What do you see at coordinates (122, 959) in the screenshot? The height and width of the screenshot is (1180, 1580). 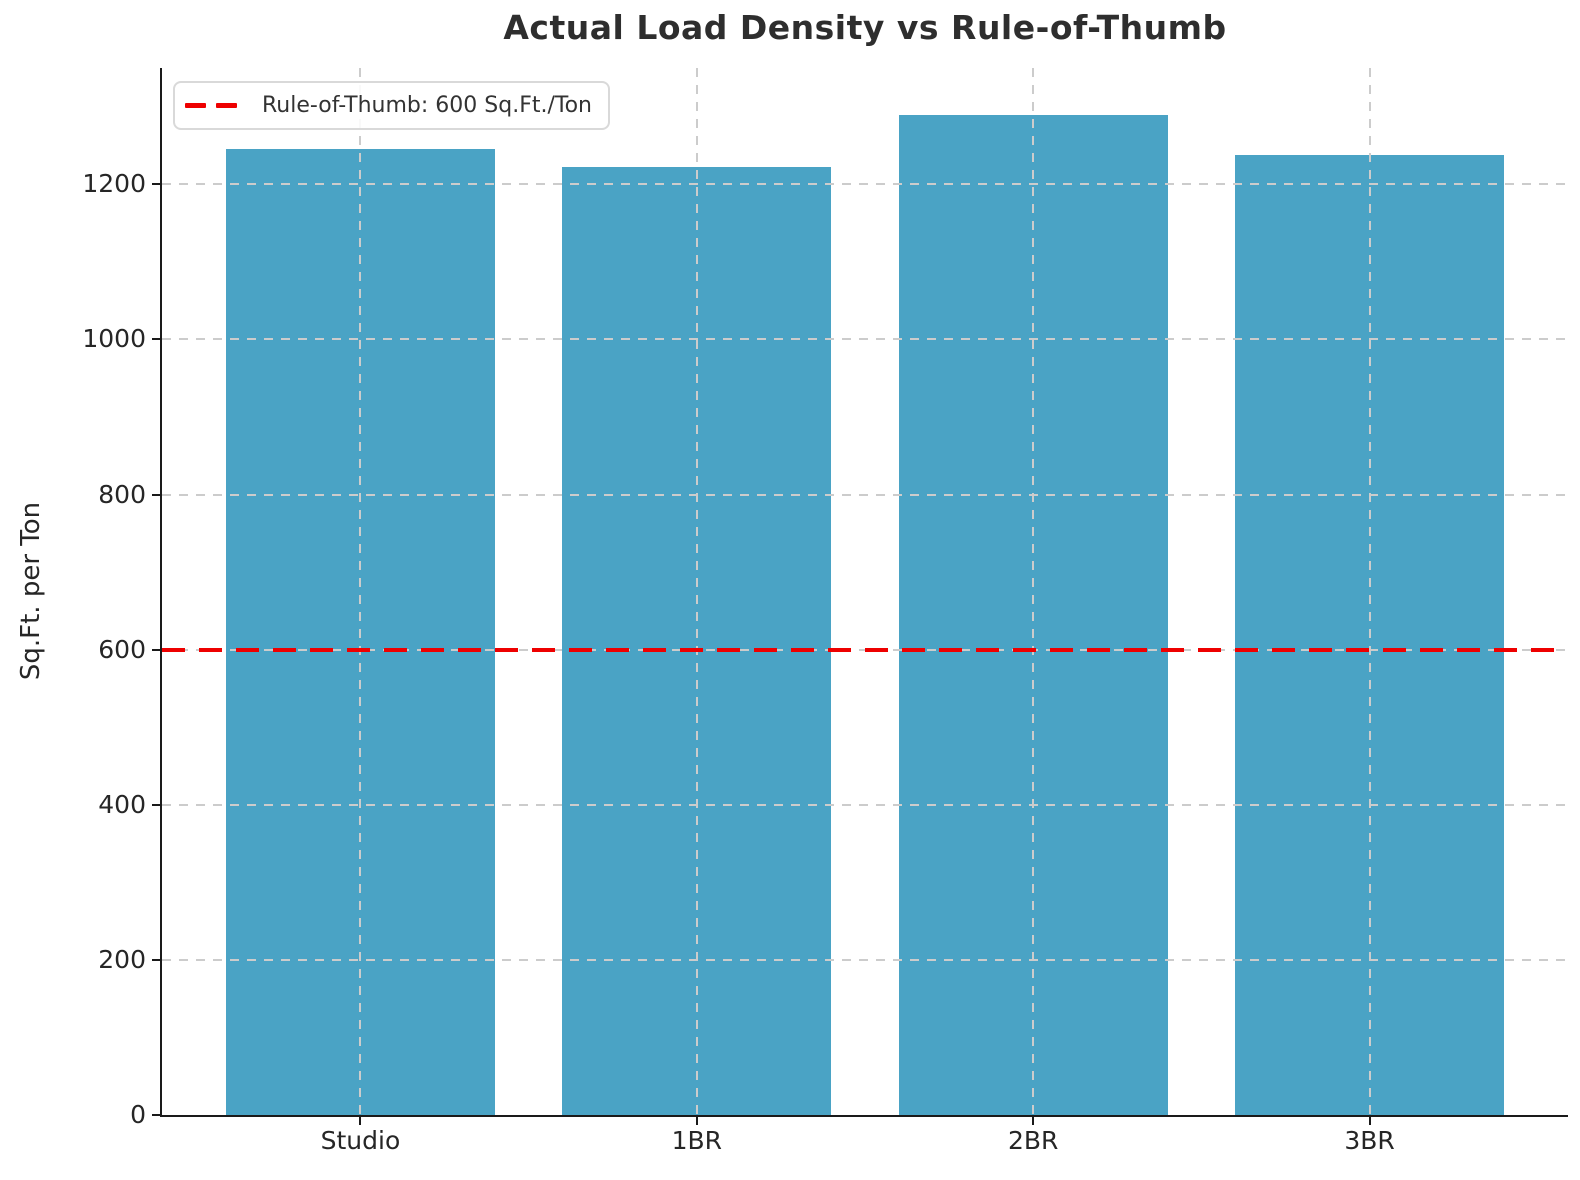 I see `y-tick-label: 200` at bounding box center [122, 959].